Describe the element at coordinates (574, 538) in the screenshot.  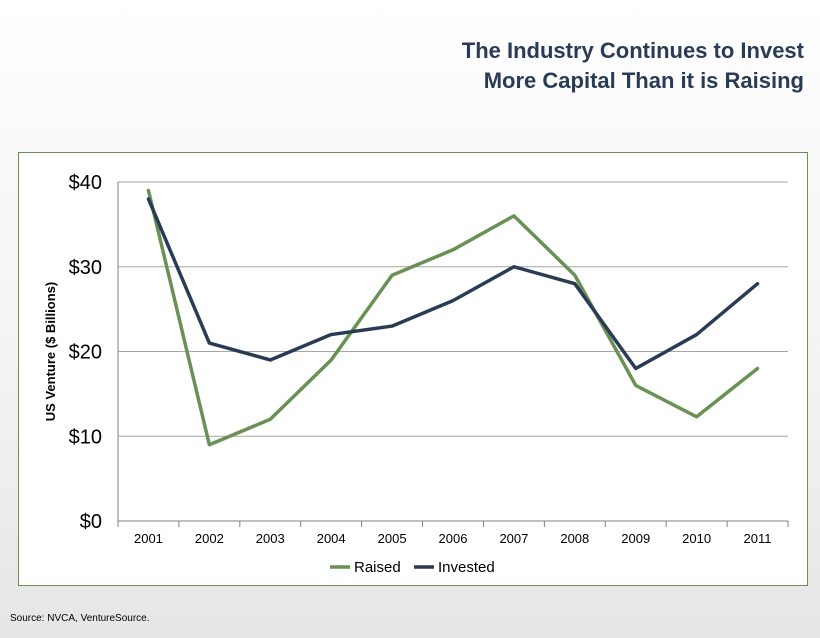
I see `x-tick-label: 2008` at that location.